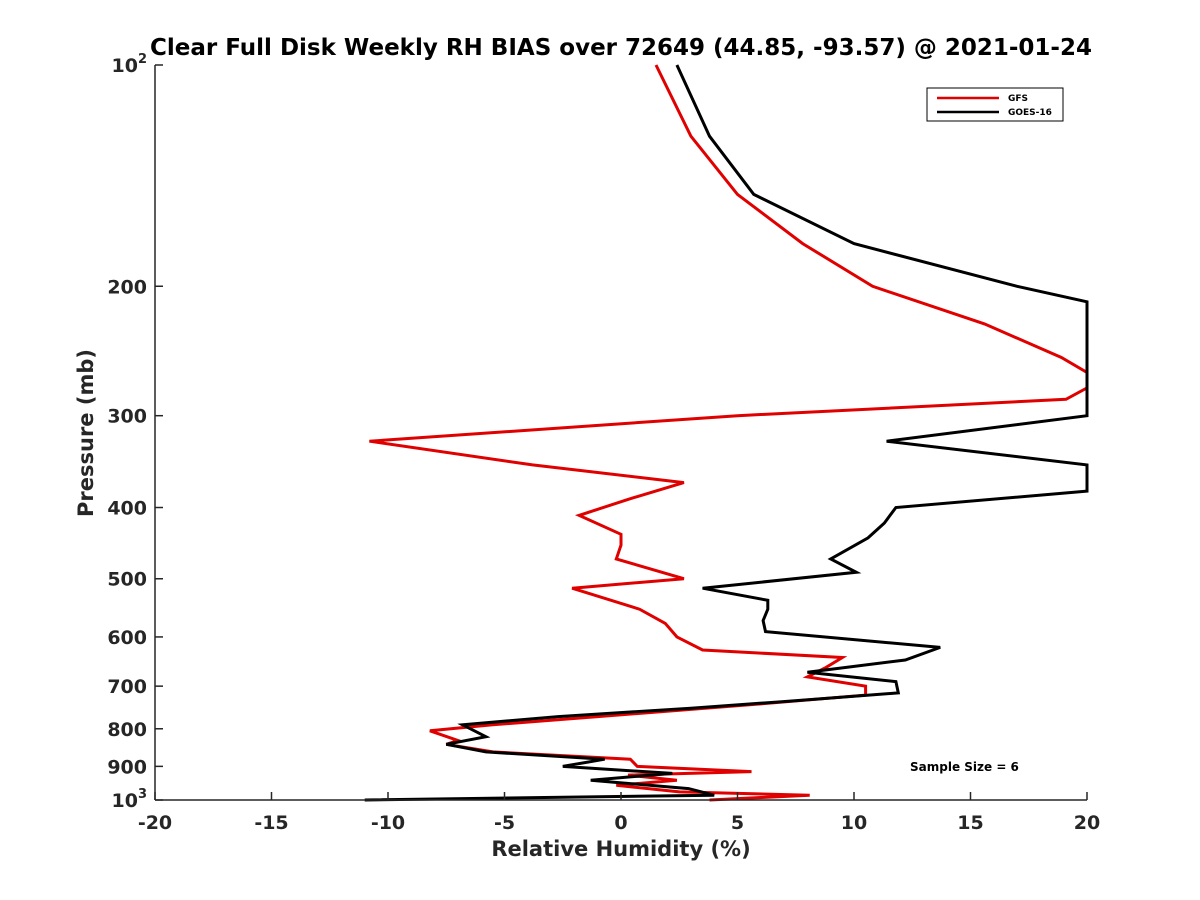  What do you see at coordinates (970, 823) in the screenshot?
I see `x-tick-label: 15` at bounding box center [970, 823].